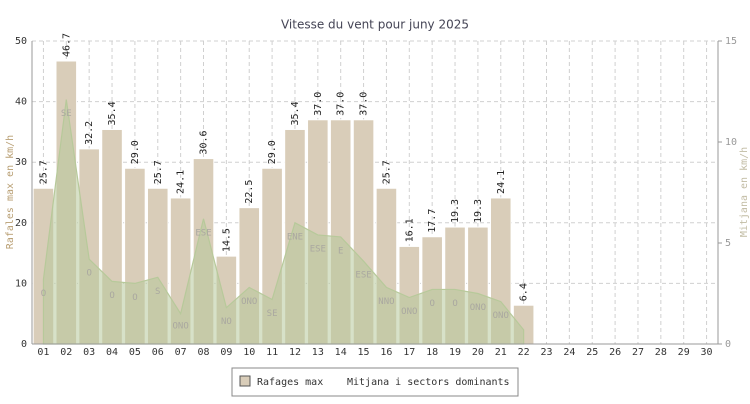 This screenshot has height=404, width=750. Describe the element at coordinates (615, 352) in the screenshot. I see `x-tick-label: 26` at that location.